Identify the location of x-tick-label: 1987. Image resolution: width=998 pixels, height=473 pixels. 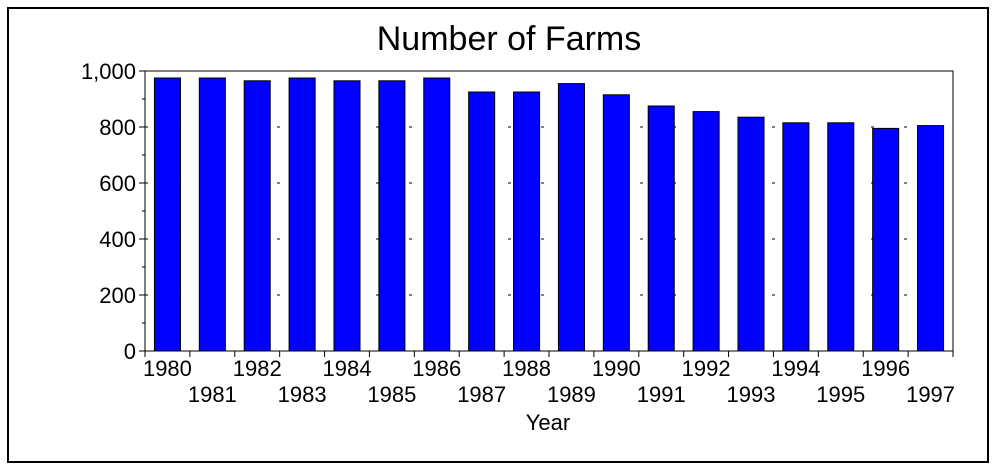
(481, 394).